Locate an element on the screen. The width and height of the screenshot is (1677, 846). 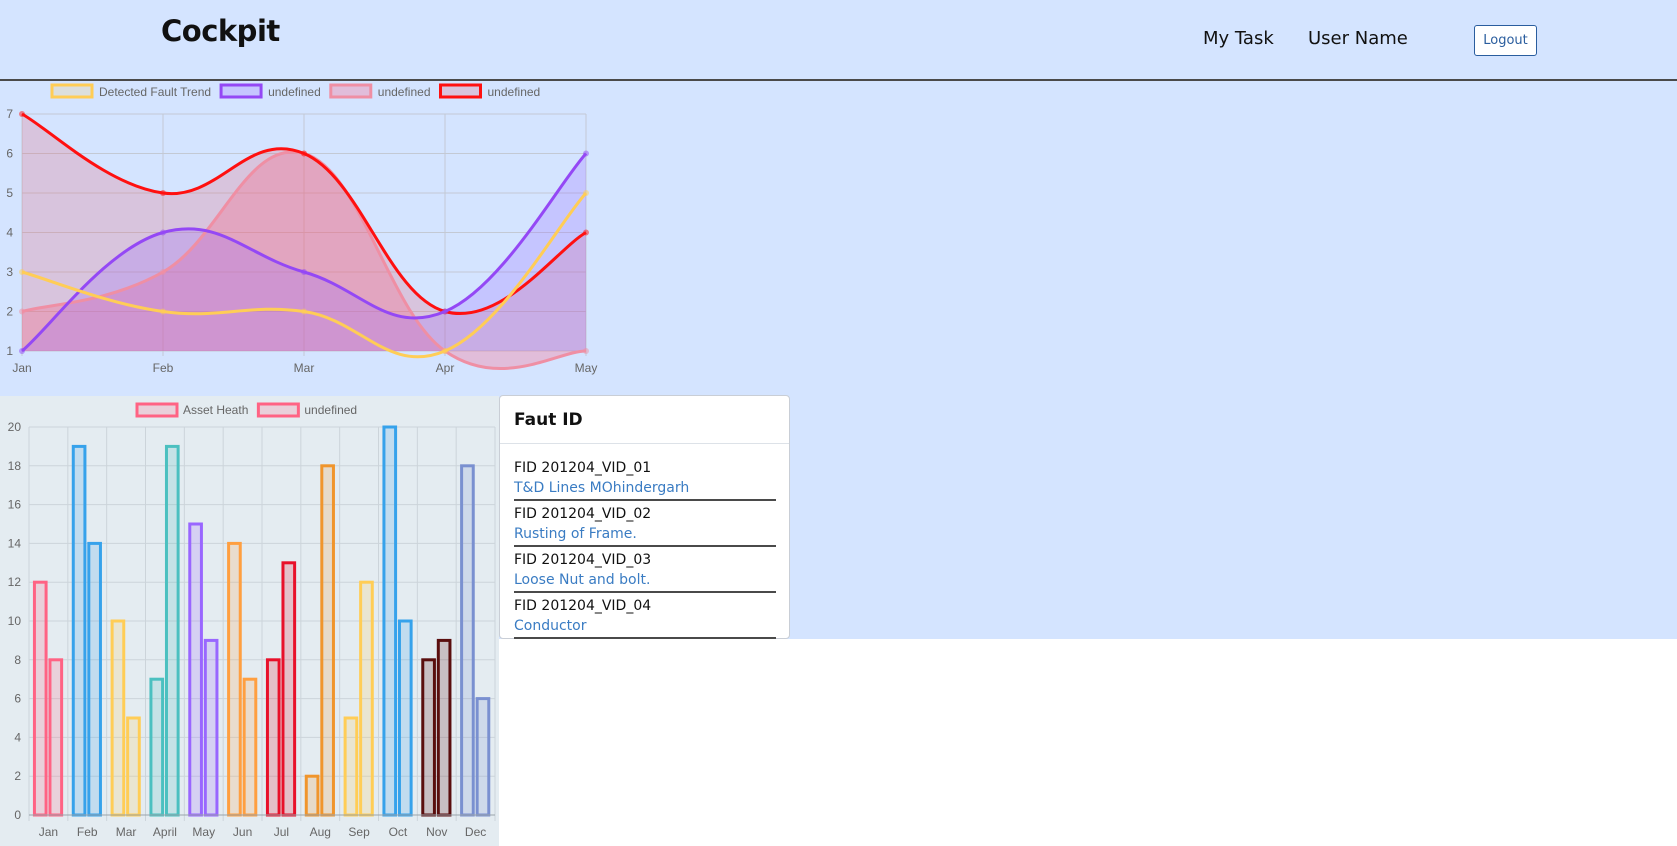
legend-label: Asset Heath is located at coordinates (215, 410).